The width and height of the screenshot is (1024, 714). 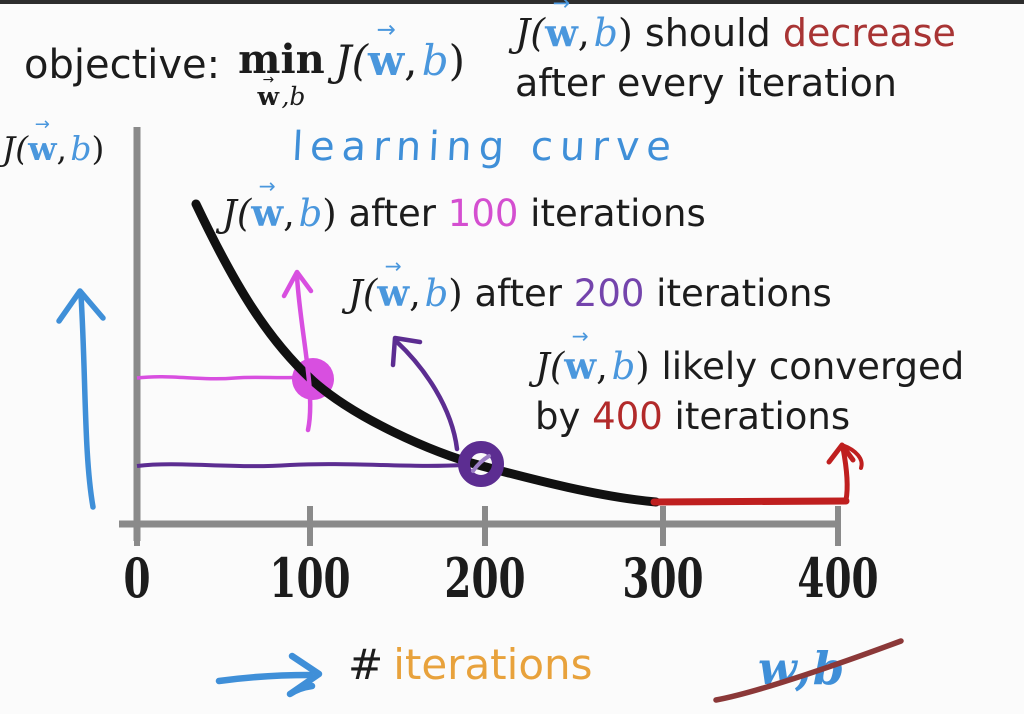 What do you see at coordinates (663, 578) in the screenshot?
I see `x-tick-label-300: 300` at bounding box center [663, 578].